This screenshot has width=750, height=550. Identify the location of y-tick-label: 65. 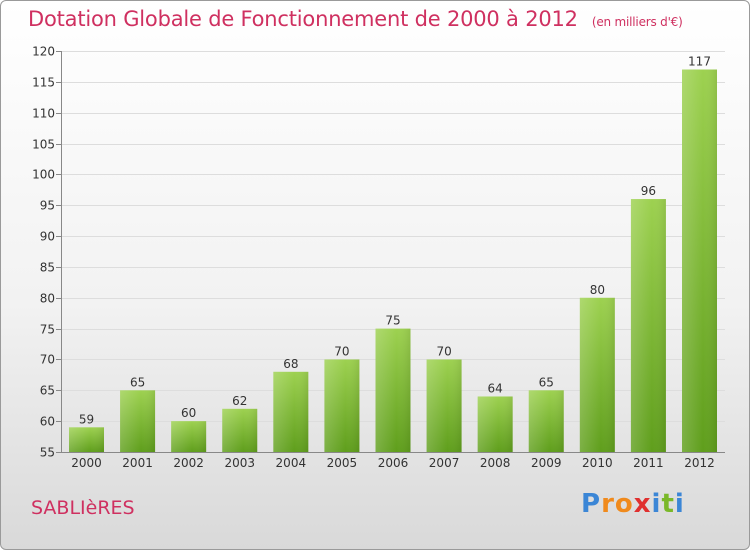
(47, 391).